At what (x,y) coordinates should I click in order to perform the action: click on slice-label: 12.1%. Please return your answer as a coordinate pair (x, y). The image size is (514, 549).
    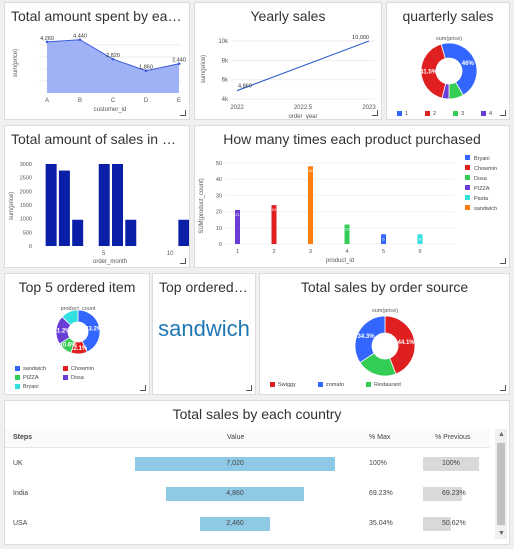
    Looking at the image, I should click on (79, 349).